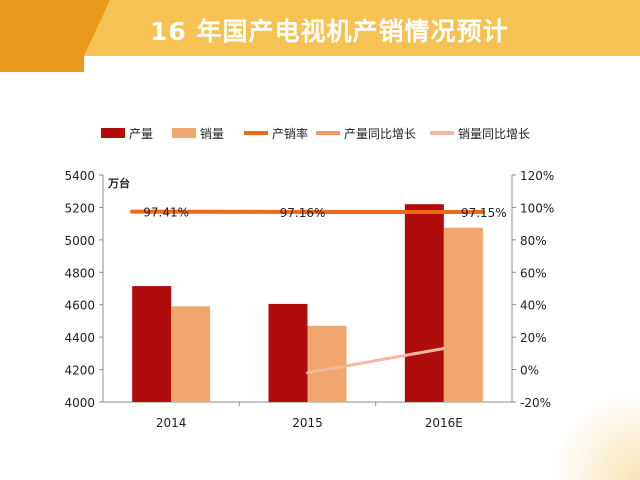 This screenshot has width=640, height=480. Describe the element at coordinates (533, 338) in the screenshot. I see `right-tick-label: 20%` at that location.